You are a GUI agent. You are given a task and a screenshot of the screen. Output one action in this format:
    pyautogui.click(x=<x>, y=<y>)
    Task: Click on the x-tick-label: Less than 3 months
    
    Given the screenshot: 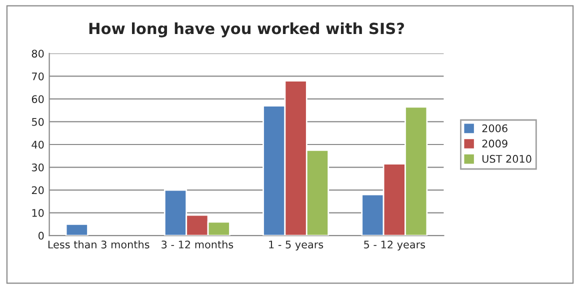 What is the action you would take?
    pyautogui.click(x=99, y=244)
    